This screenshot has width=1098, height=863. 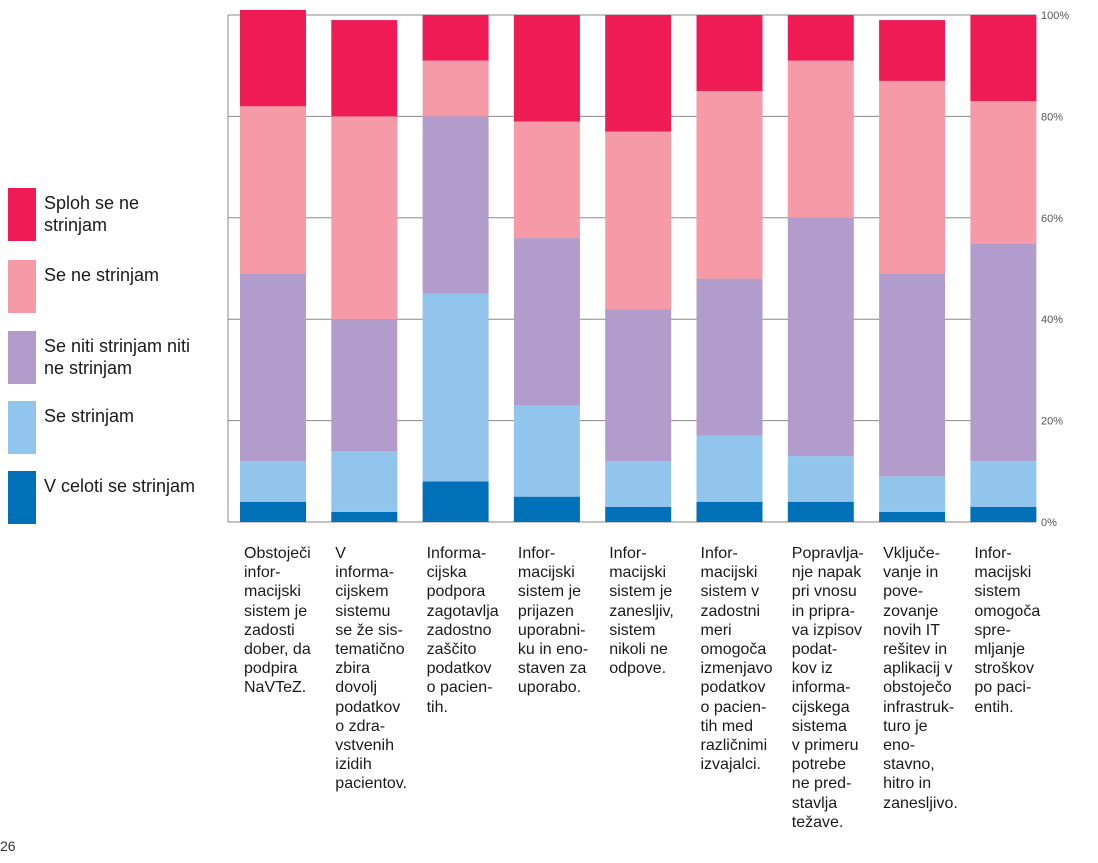 I want to click on y-tick-label: 40%, so click(x=1052, y=320).